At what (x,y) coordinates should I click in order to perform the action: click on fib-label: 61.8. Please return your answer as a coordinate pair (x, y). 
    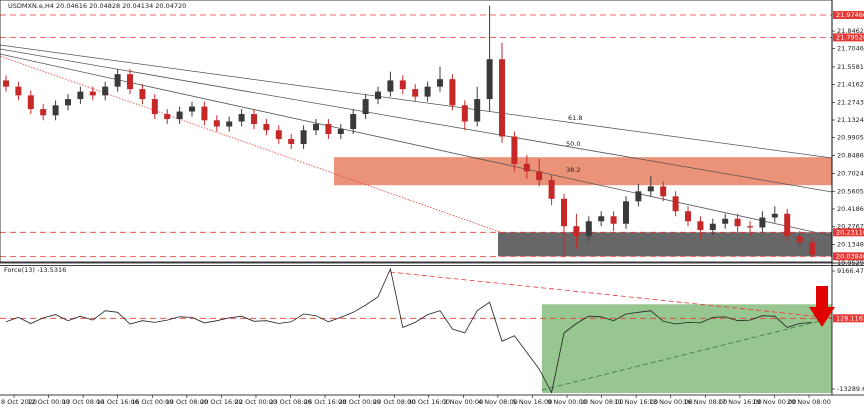
    Looking at the image, I should click on (575, 118).